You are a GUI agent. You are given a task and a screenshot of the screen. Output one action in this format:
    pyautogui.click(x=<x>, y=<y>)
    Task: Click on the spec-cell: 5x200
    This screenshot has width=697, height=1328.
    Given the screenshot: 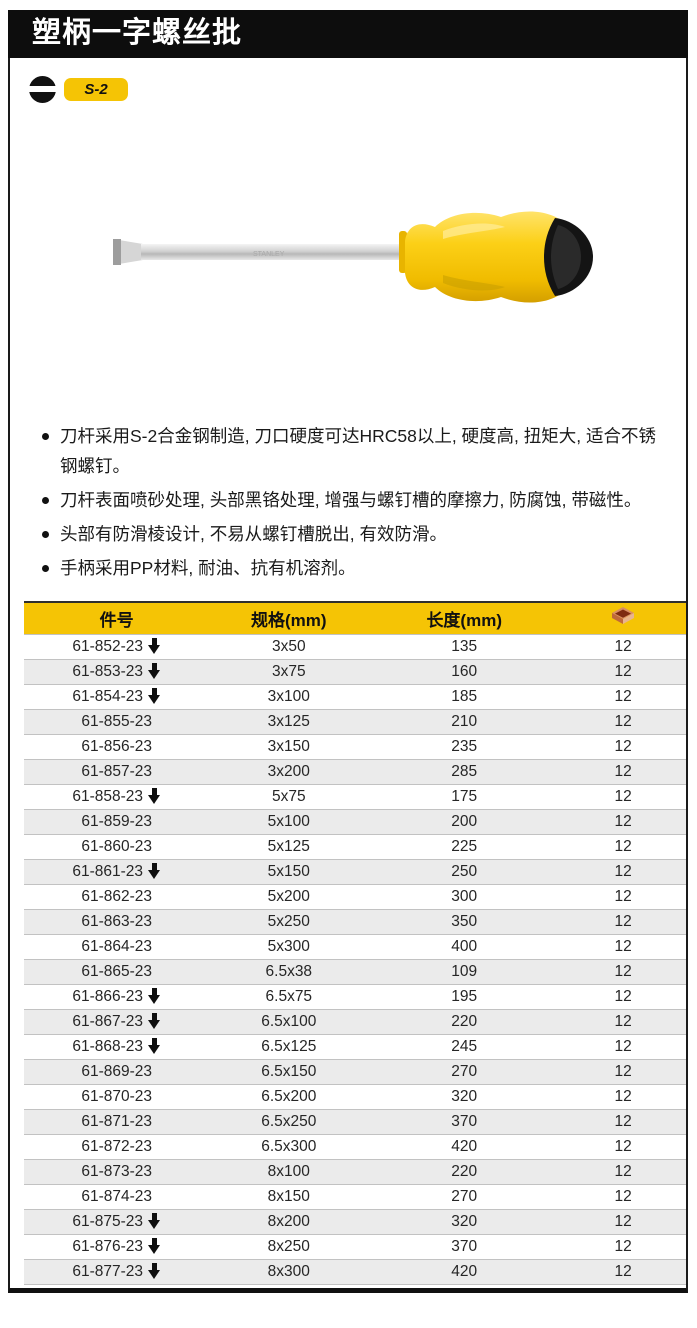 What is the action you would take?
    pyautogui.click(x=288, y=896)
    